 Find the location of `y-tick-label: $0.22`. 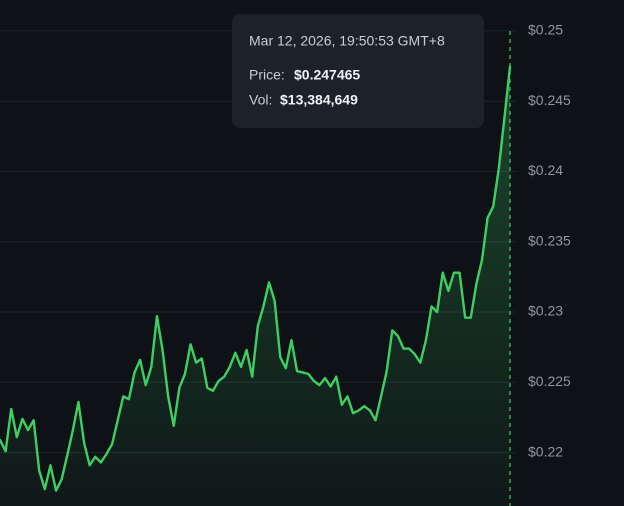

y-tick-label: $0.22 is located at coordinates (545, 451).